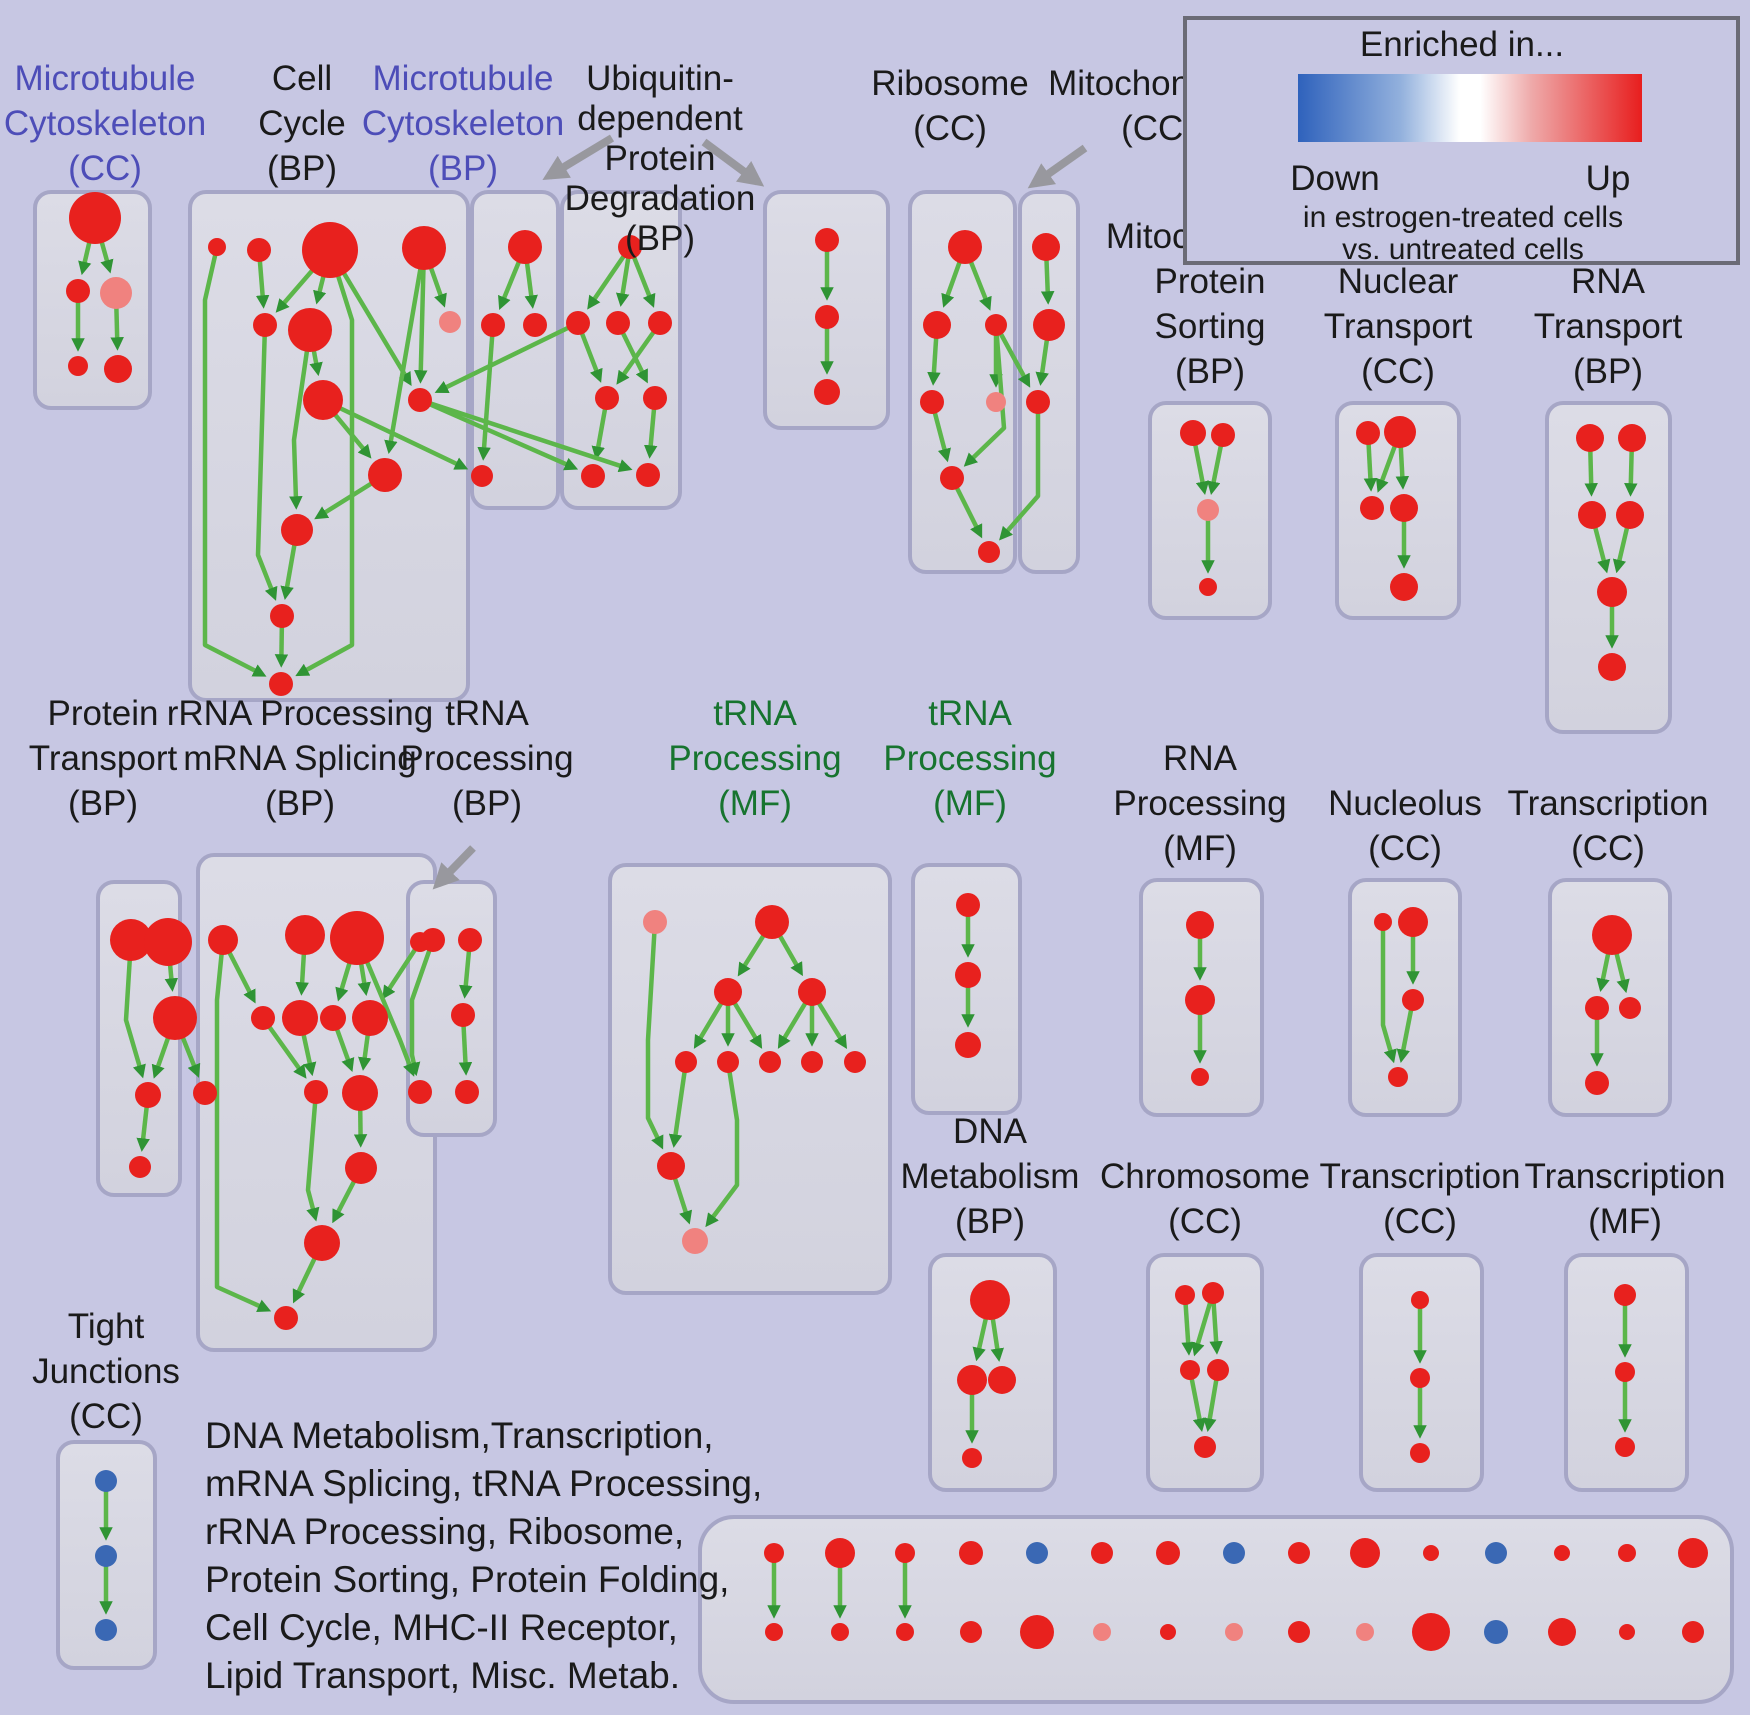 The width and height of the screenshot is (1750, 1715). What do you see at coordinates (968, 905) in the screenshot?
I see `node-trna-mf-2-v1` at bounding box center [968, 905].